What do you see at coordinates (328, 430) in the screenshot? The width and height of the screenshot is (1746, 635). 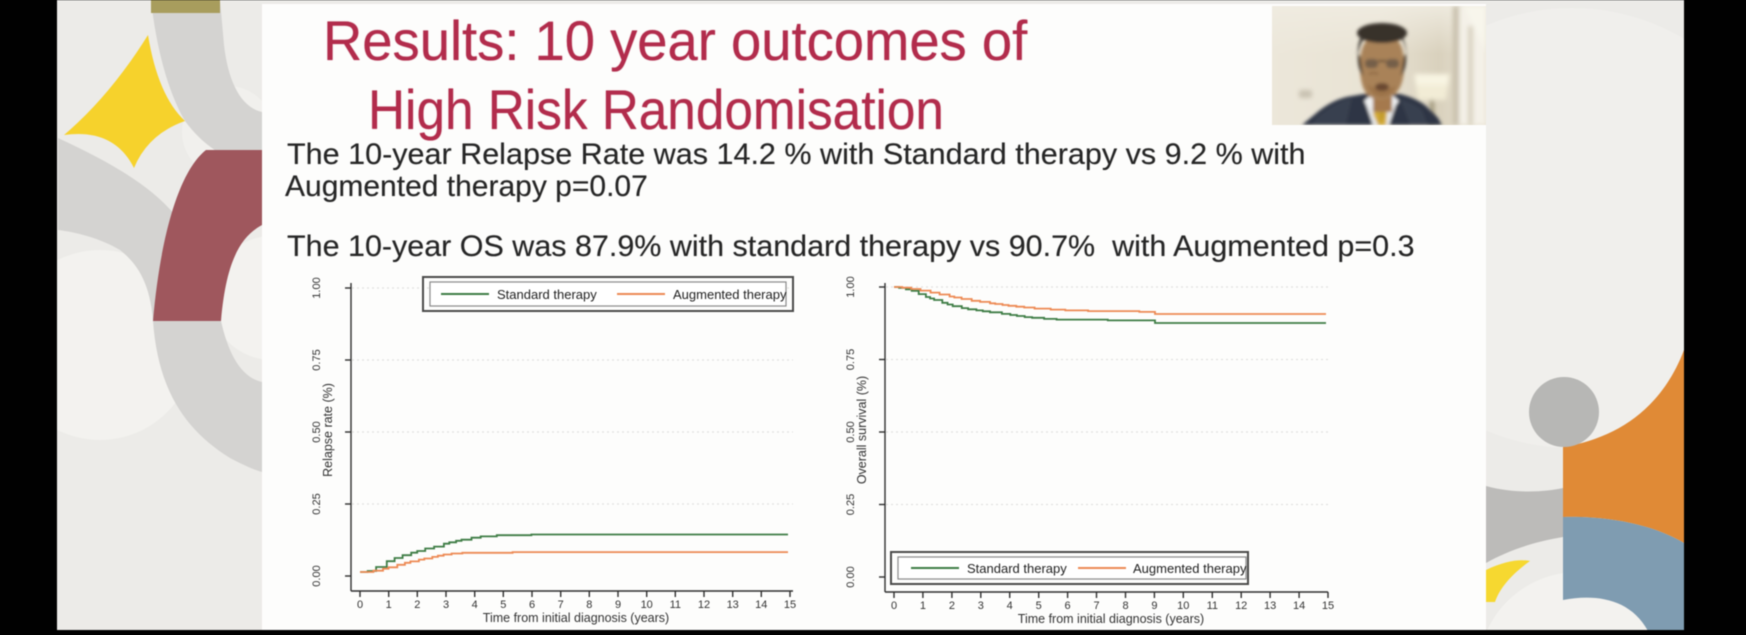 I see `svg-text: Relapse rate (%)` at bounding box center [328, 430].